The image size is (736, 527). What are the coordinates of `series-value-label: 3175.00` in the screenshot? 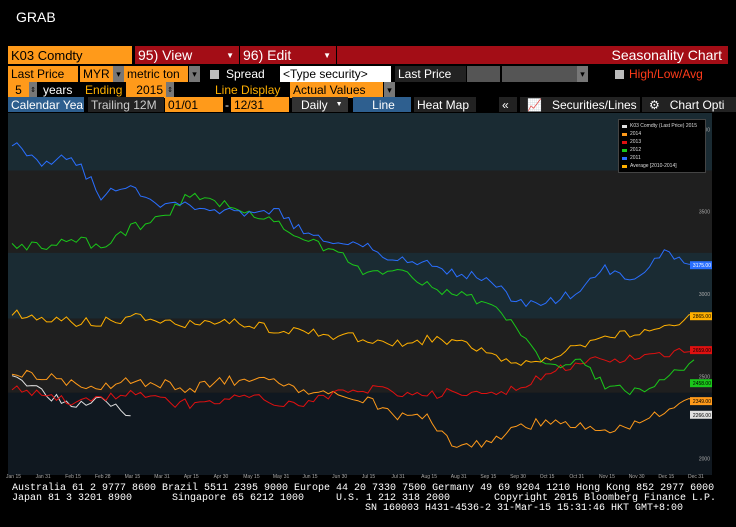 It's located at (701, 265).